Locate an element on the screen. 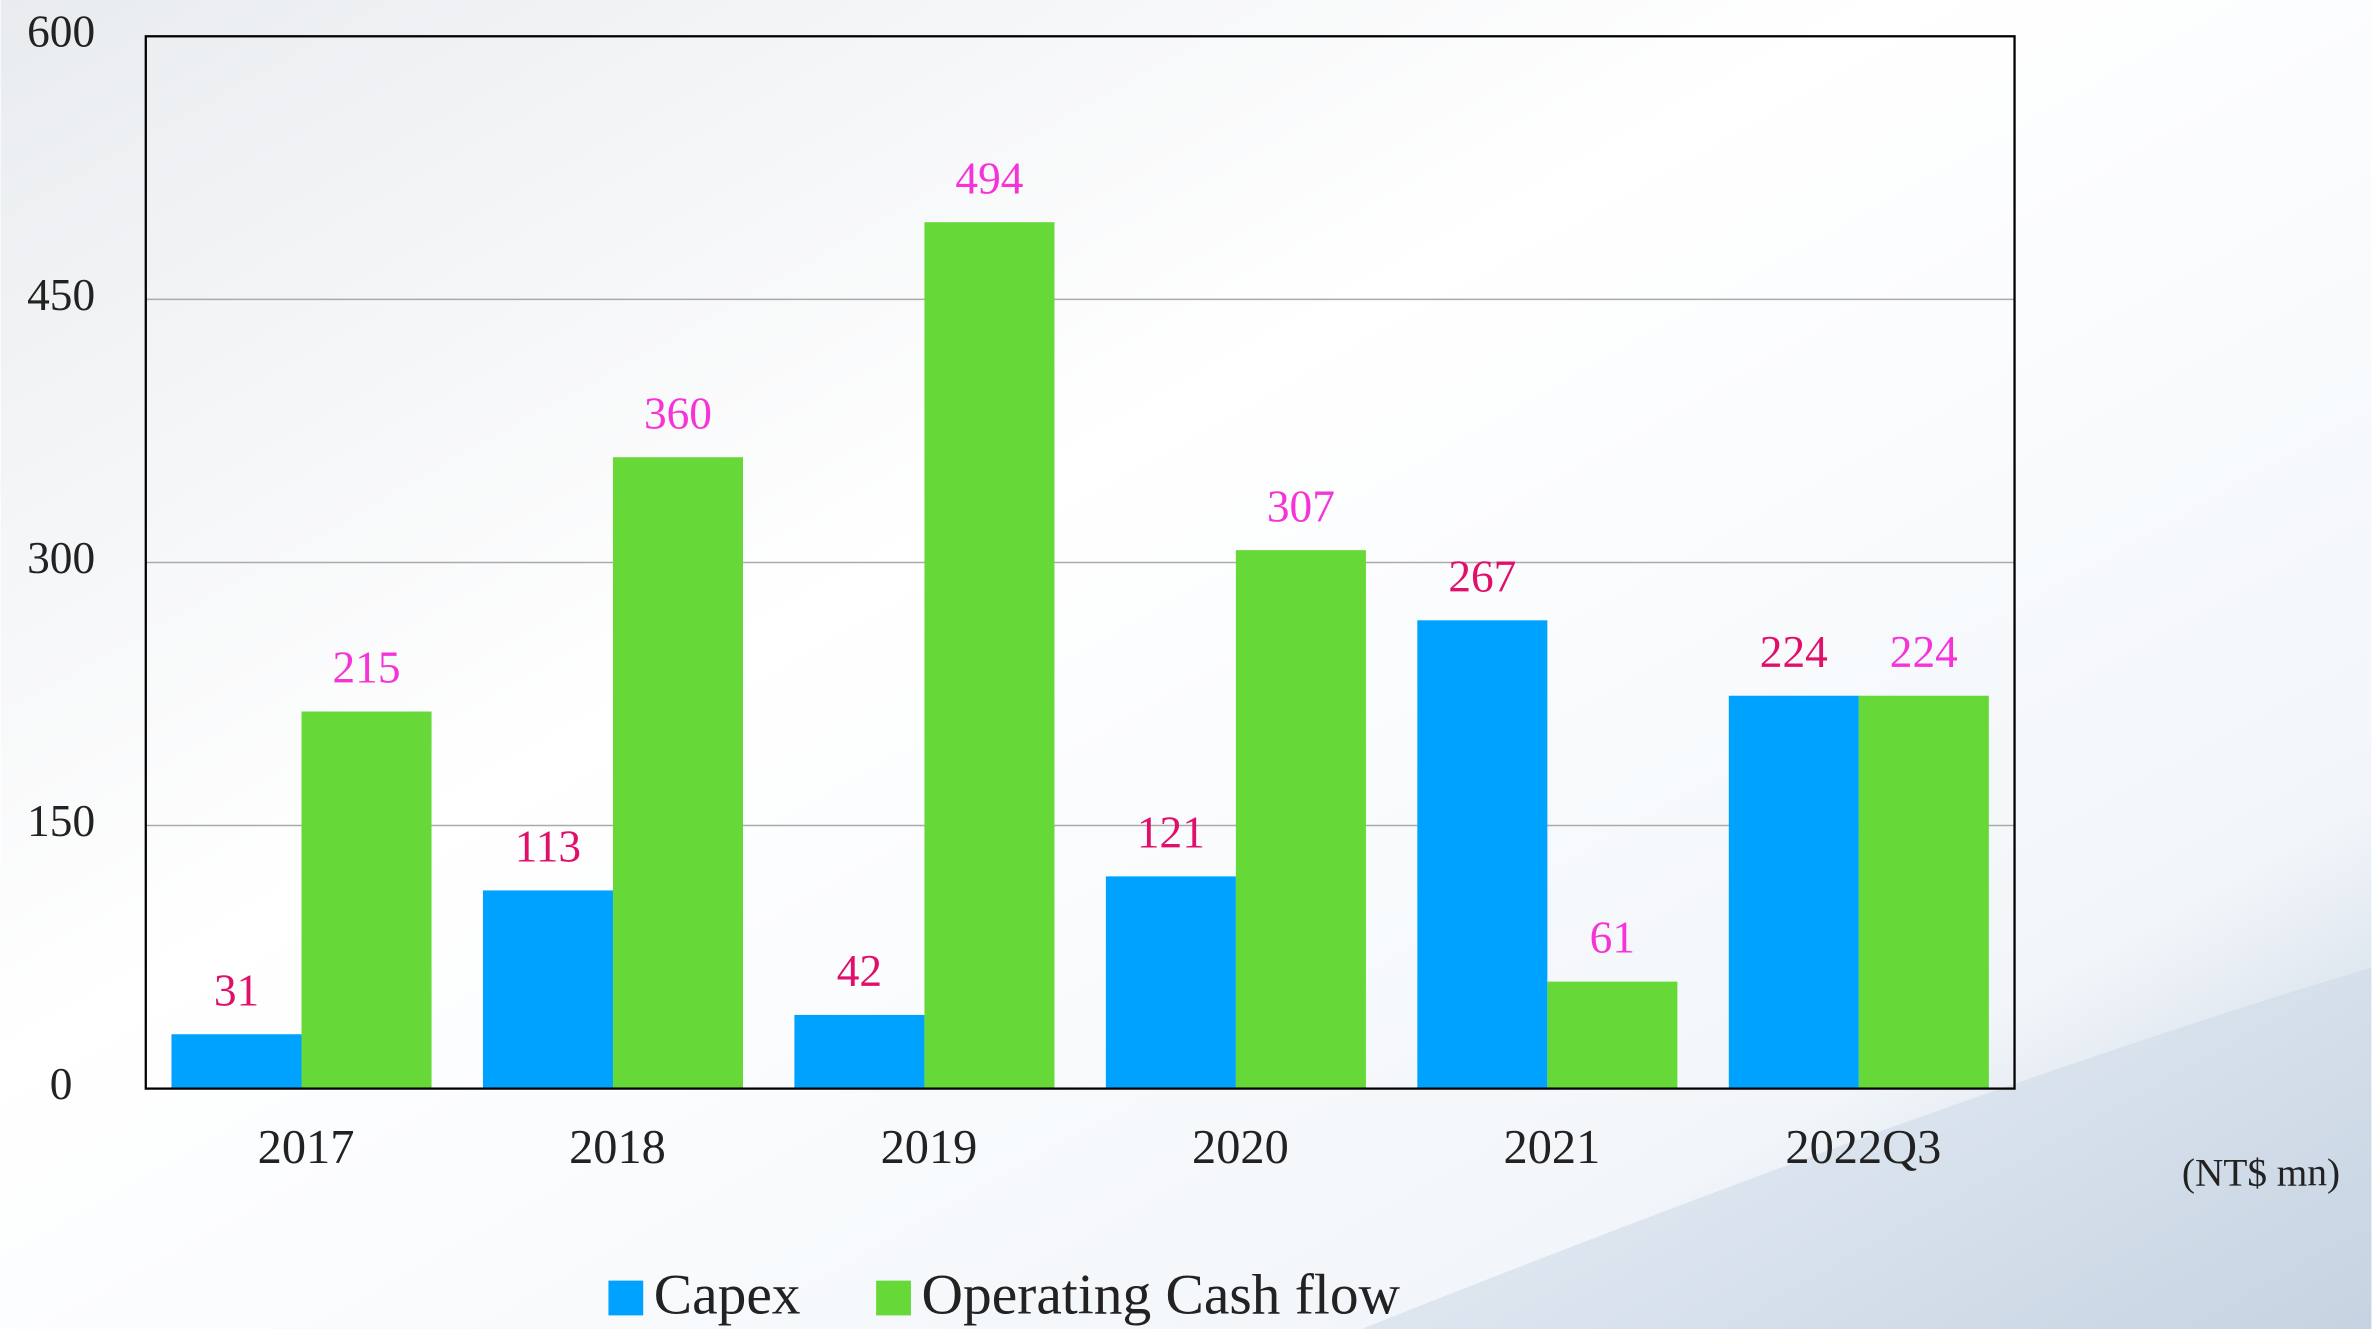  data-label: 61 is located at coordinates (1612, 938).